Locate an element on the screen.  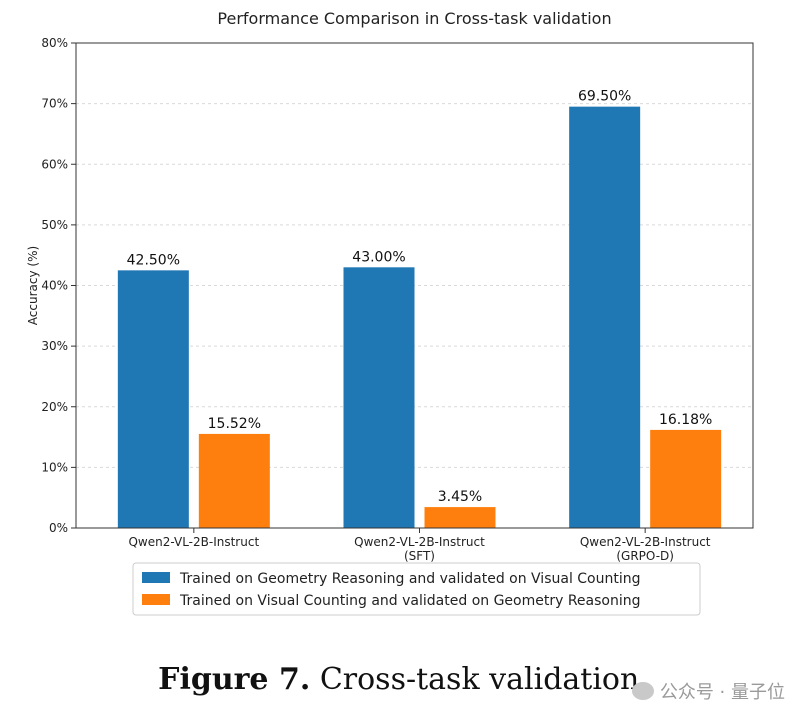
figure-caption: Figure 7. Cross-task validation. is located at coordinates (403, 679).